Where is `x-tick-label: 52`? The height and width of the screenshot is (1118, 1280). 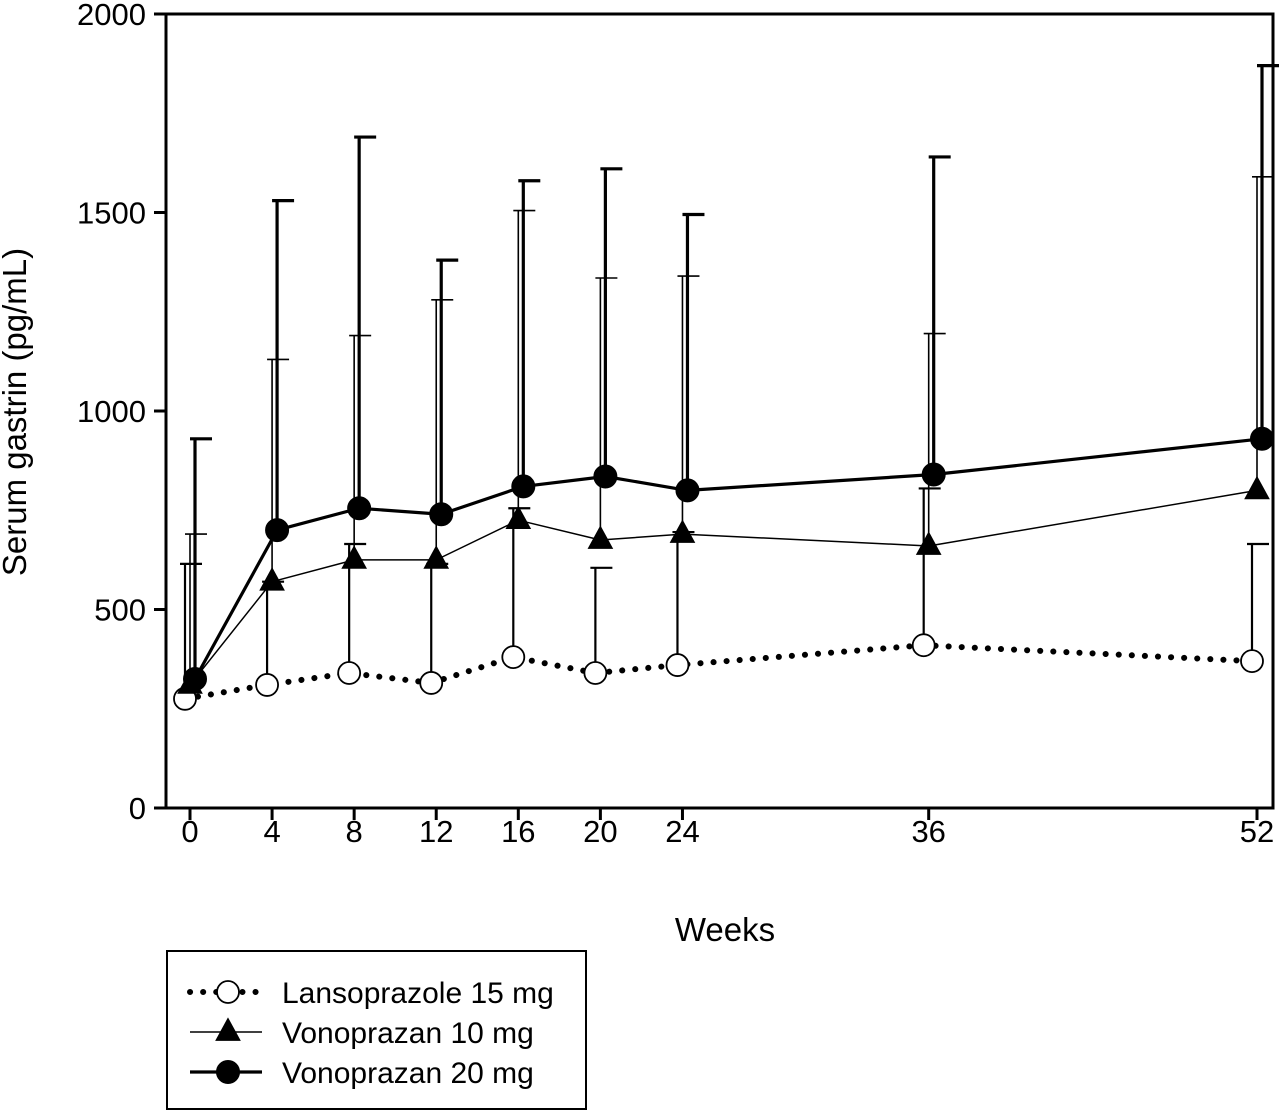 x-tick-label: 52 is located at coordinates (1257, 831).